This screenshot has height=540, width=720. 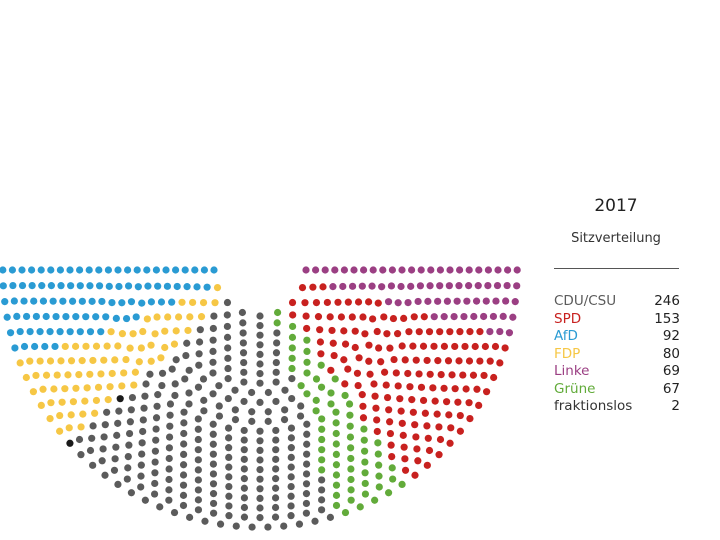 I want to click on chart-subtitle: Sitzverteilung, so click(x=616, y=238).